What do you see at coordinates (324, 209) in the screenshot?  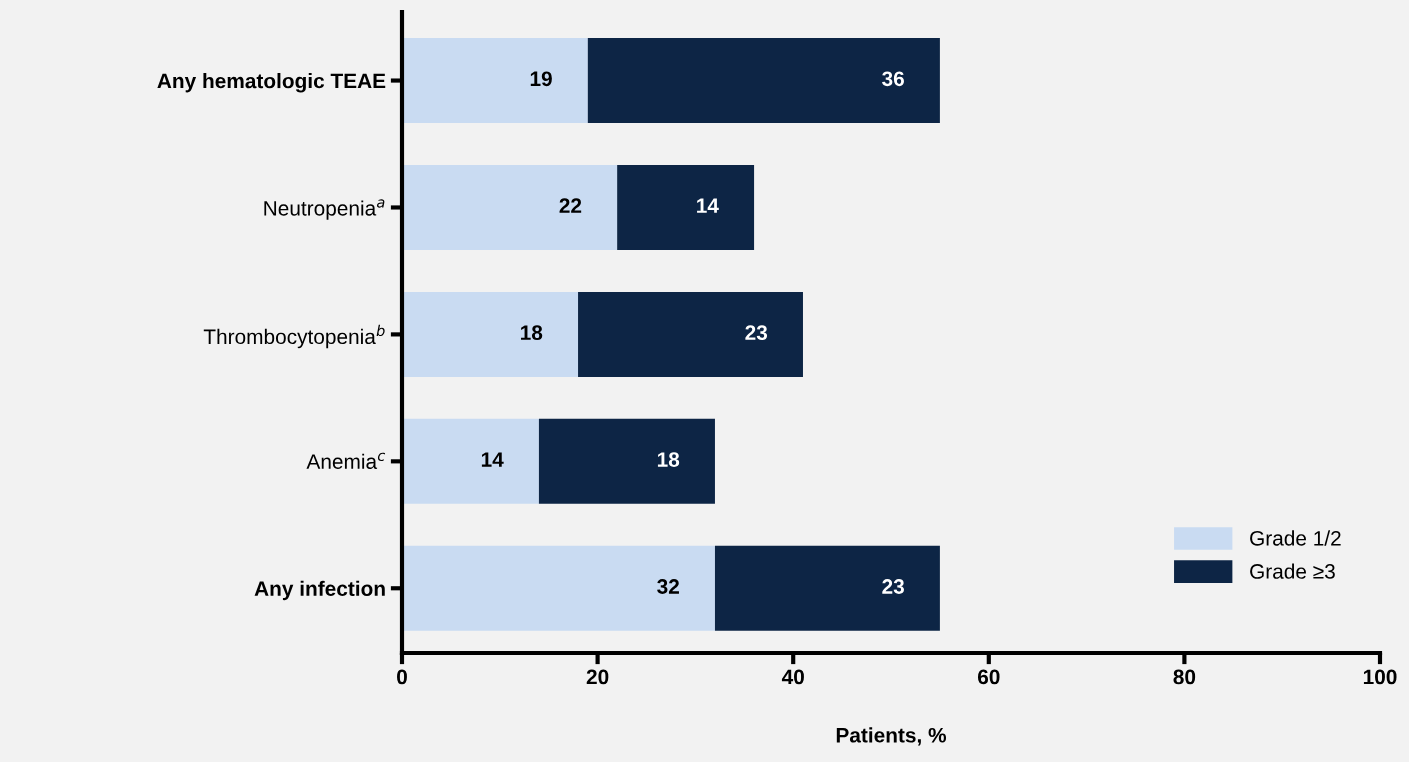 I see `y-tick-label: Neutropenia$^{a}$` at bounding box center [324, 209].